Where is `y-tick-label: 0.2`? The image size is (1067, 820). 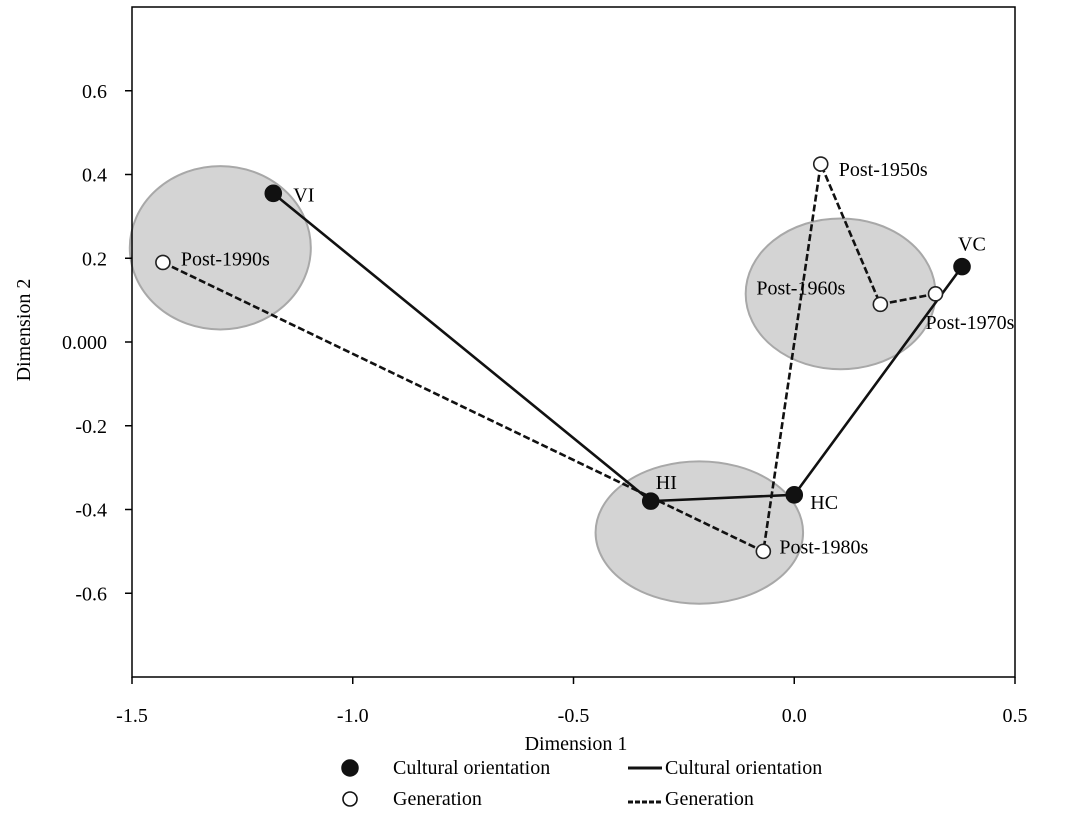
y-tick-label: 0.2 is located at coordinates (94, 259).